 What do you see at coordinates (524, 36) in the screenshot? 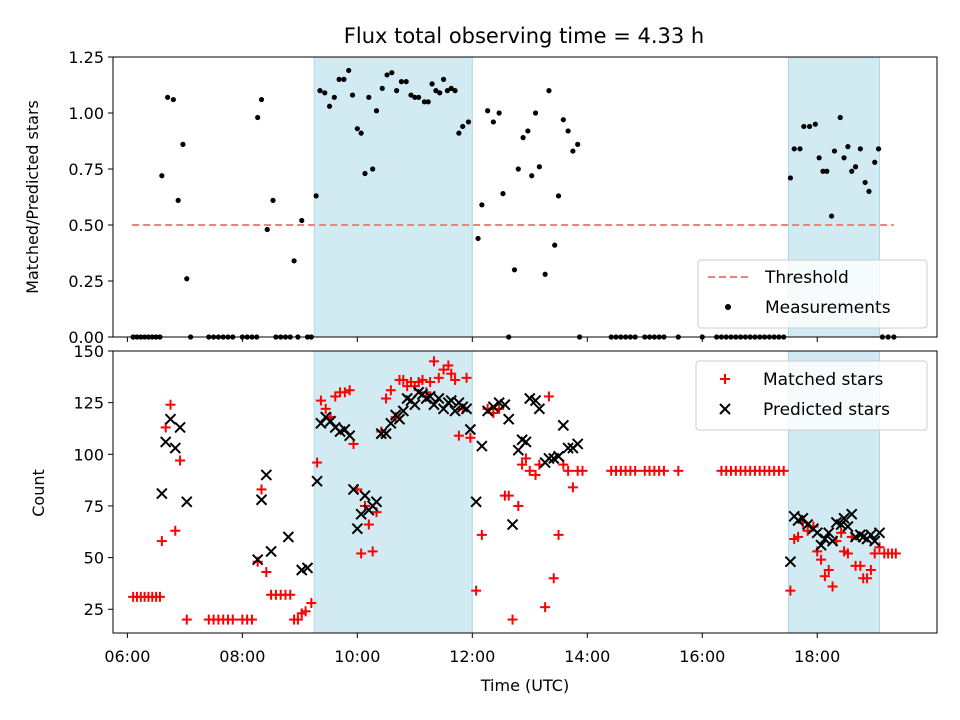
I see `chart-title: Flux total observing time = 4.33 h` at bounding box center [524, 36].